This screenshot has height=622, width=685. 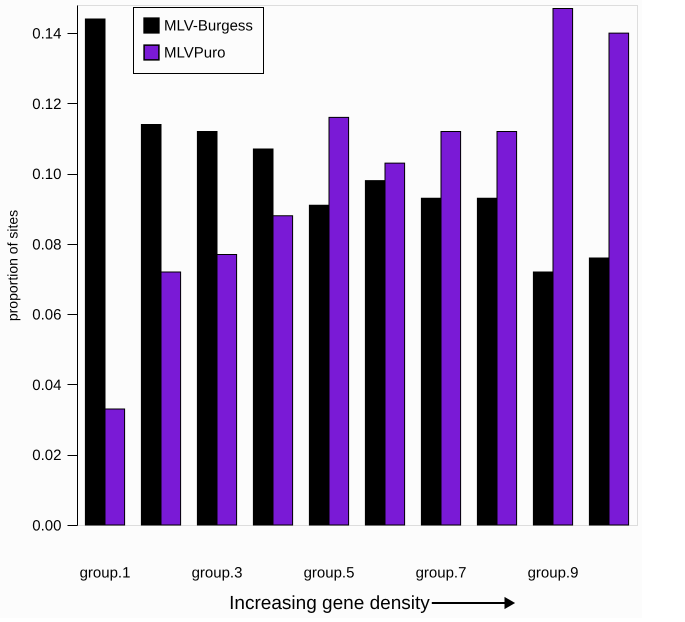 What do you see at coordinates (217, 573) in the screenshot?
I see `x-tick-label: group.3` at bounding box center [217, 573].